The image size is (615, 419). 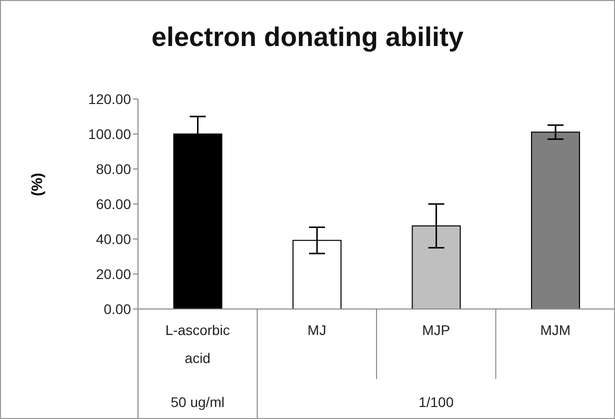 I want to click on chart-title: electron donating ability, so click(x=307, y=37).